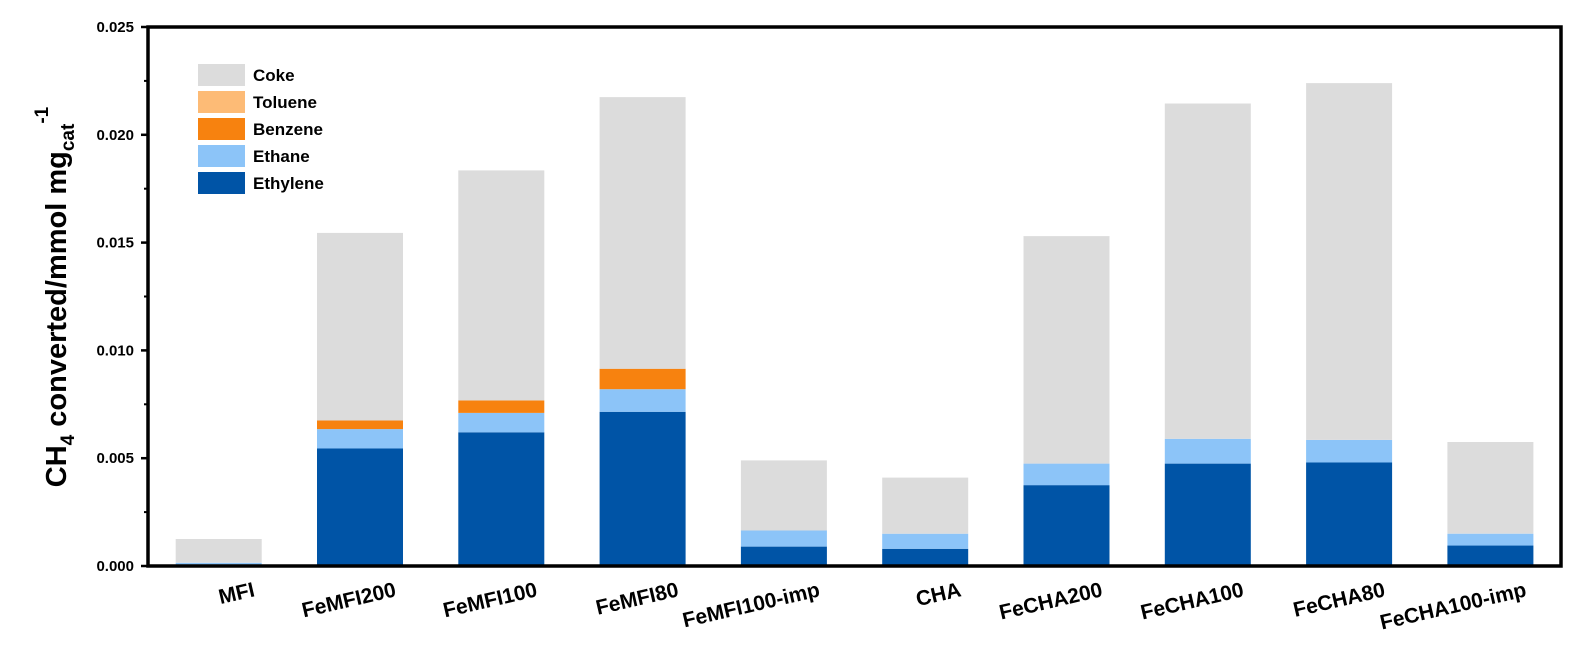 Image resolution: width=1575 pixels, height=656 pixels. I want to click on legend-swatch-coke, so click(221, 75).